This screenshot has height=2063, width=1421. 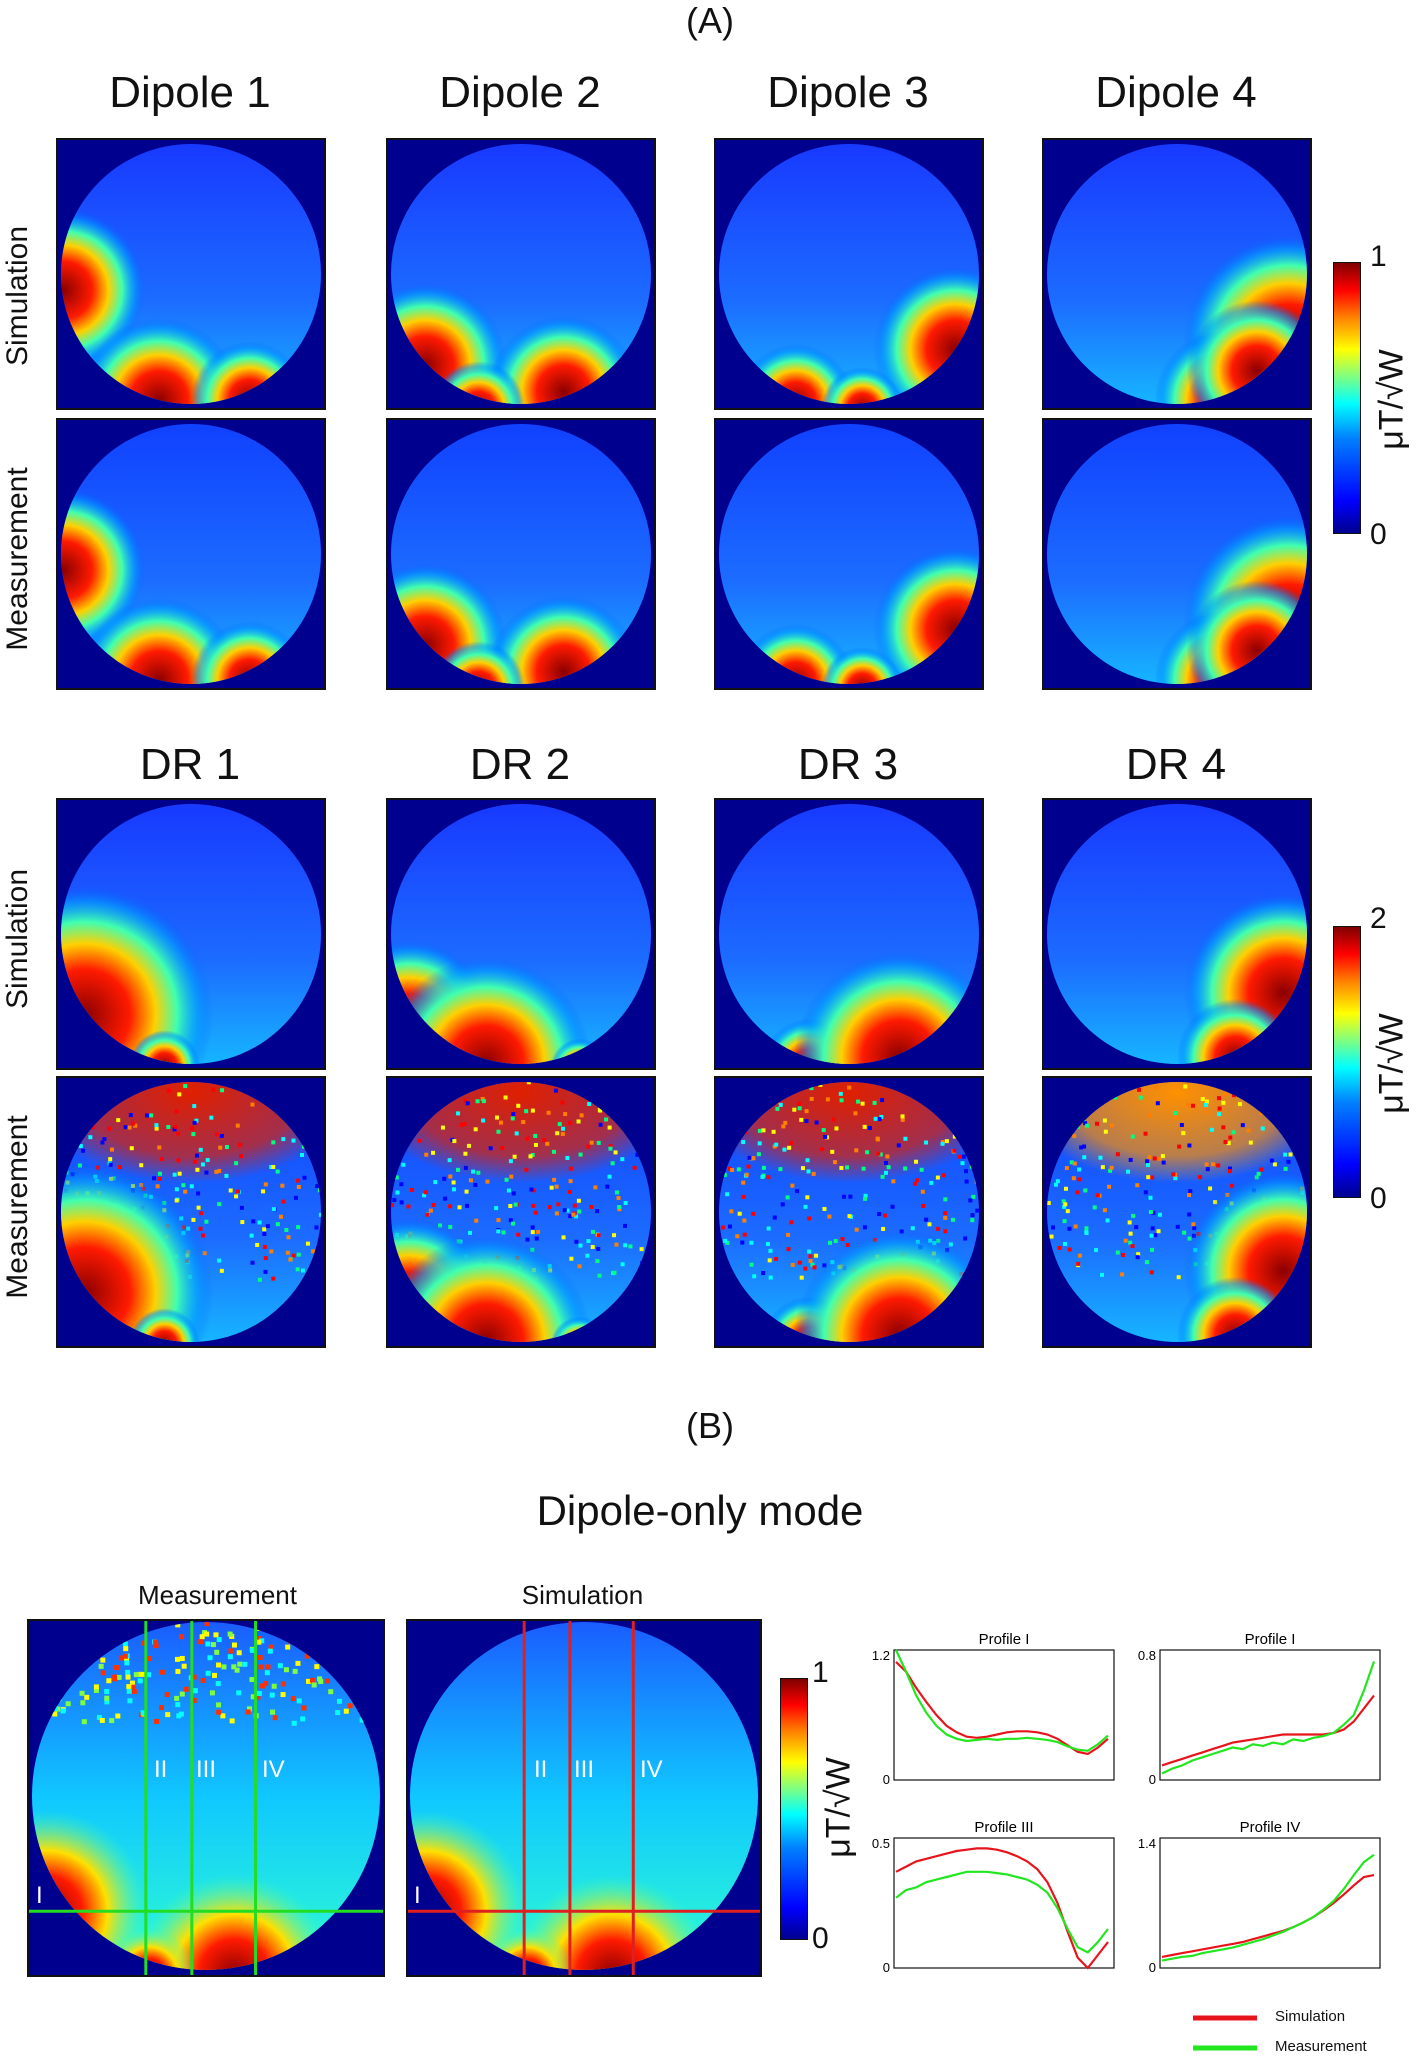 What do you see at coordinates (206, 1769) in the screenshot?
I see `b-meas-label-III: III` at bounding box center [206, 1769].